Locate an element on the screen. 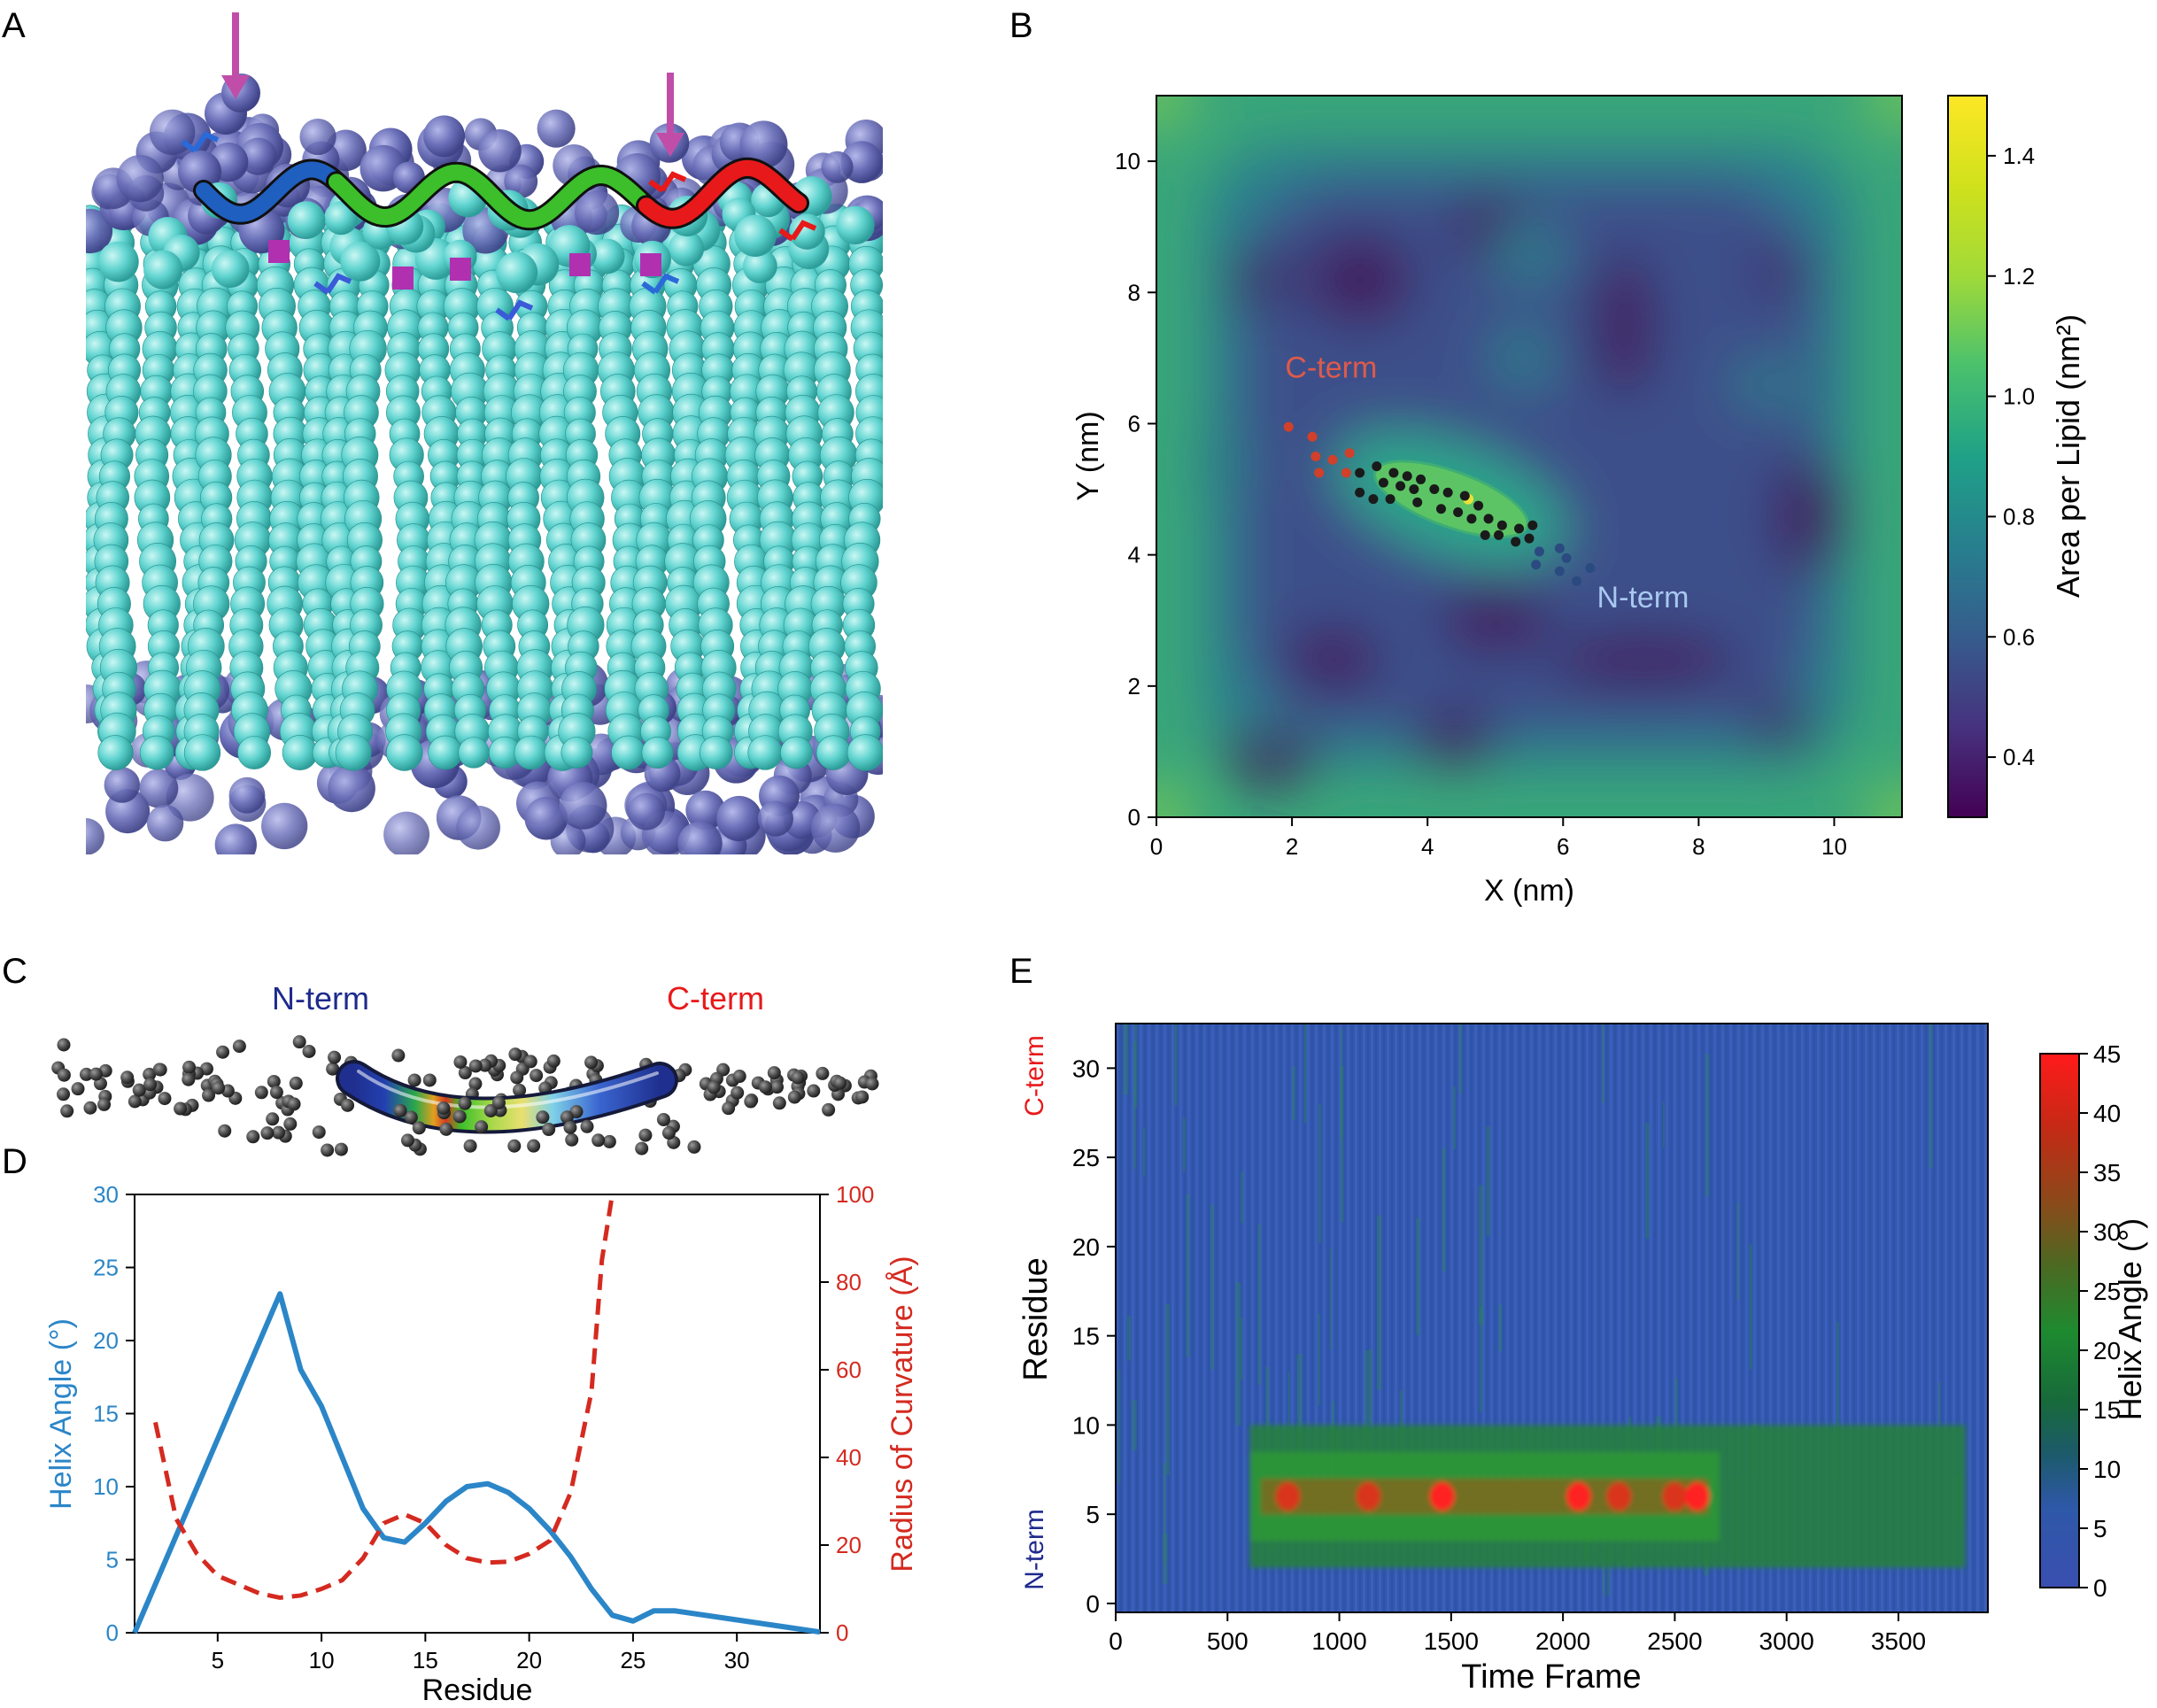 The height and width of the screenshot is (1708, 2157). arrow-right-head is located at coordinates (670, 145).